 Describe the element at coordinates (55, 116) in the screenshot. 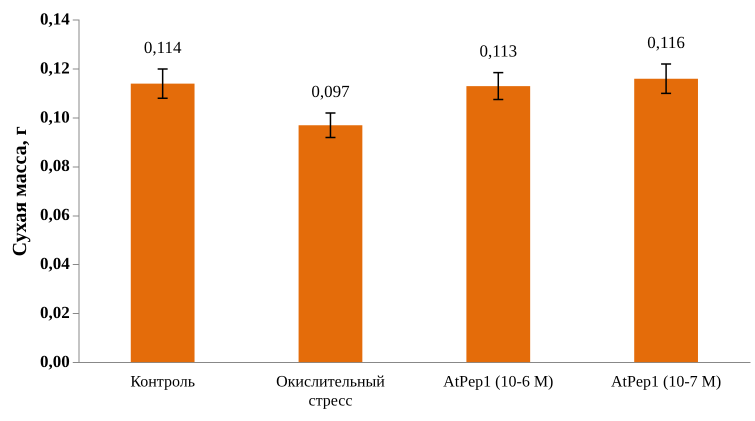

I see `y-tick-label: 0,10` at that location.